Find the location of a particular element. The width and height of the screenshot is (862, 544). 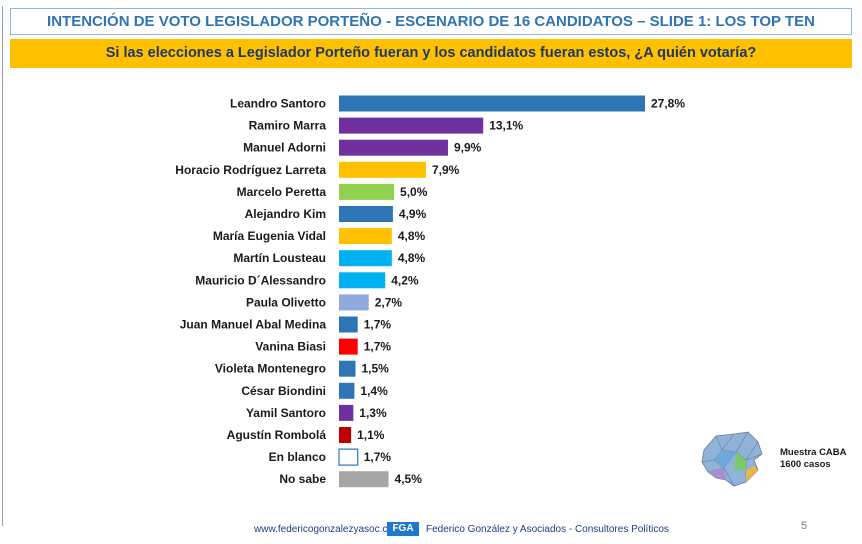

category-label: Paula Olivetto is located at coordinates (286, 302).